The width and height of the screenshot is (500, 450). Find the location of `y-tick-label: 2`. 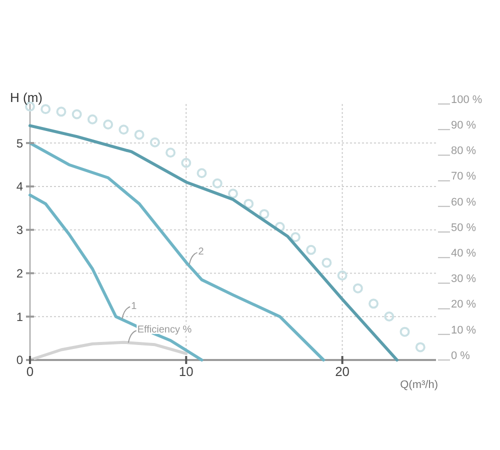

y-tick-label: 2 is located at coordinates (20, 273).